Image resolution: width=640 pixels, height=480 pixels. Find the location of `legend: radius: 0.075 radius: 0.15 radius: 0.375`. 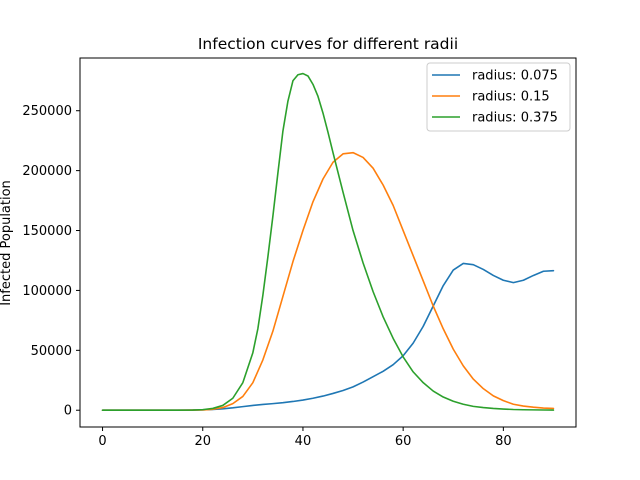

legend: radius: 0.075 radius: 0.15 radius: 0.375 is located at coordinates (498, 97).